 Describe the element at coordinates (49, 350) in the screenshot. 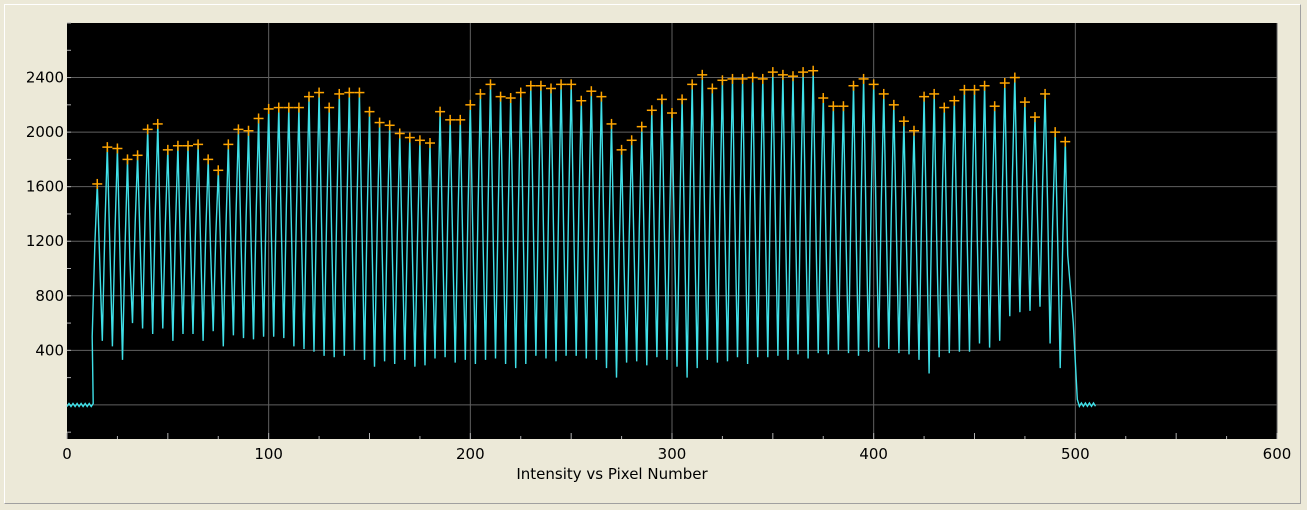

I see `y-tick-label: 400` at that location.